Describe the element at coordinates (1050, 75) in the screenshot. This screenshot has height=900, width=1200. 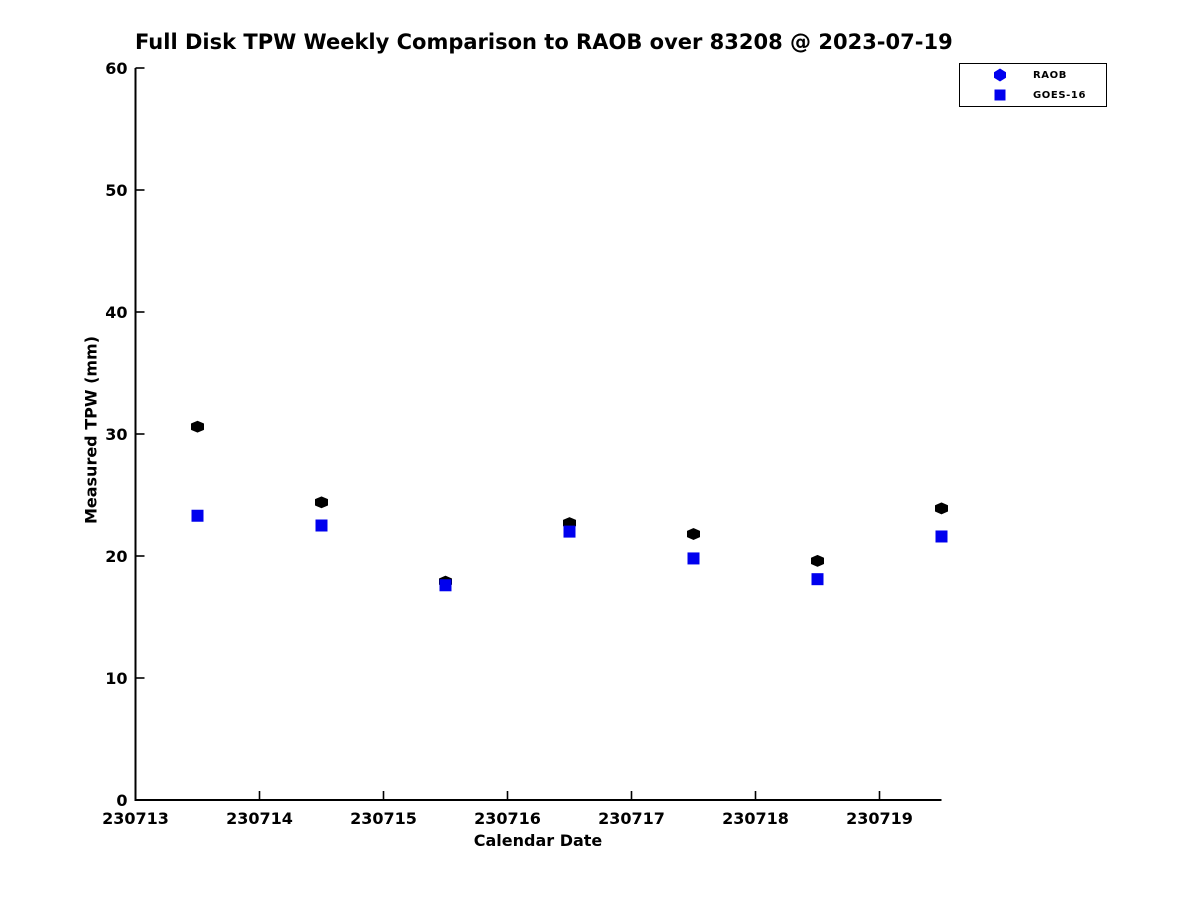
I see `legend-label-raob: RAOB` at that location.